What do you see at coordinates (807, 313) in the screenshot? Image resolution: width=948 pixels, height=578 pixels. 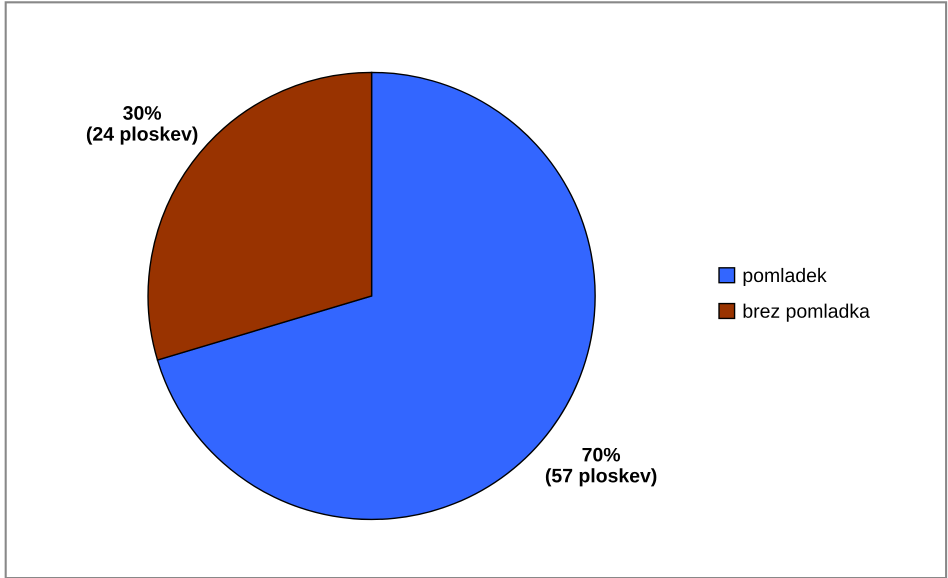 I see `legend-label: brez pomladka` at bounding box center [807, 313].